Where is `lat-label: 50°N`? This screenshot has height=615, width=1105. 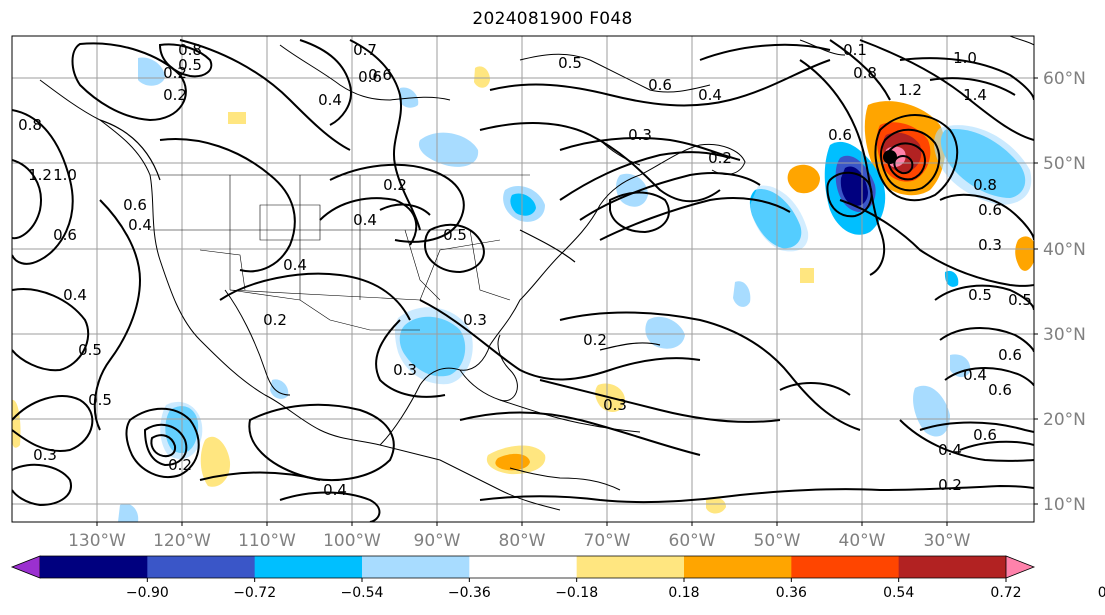 lat-label: 50°N is located at coordinates (1064, 164).